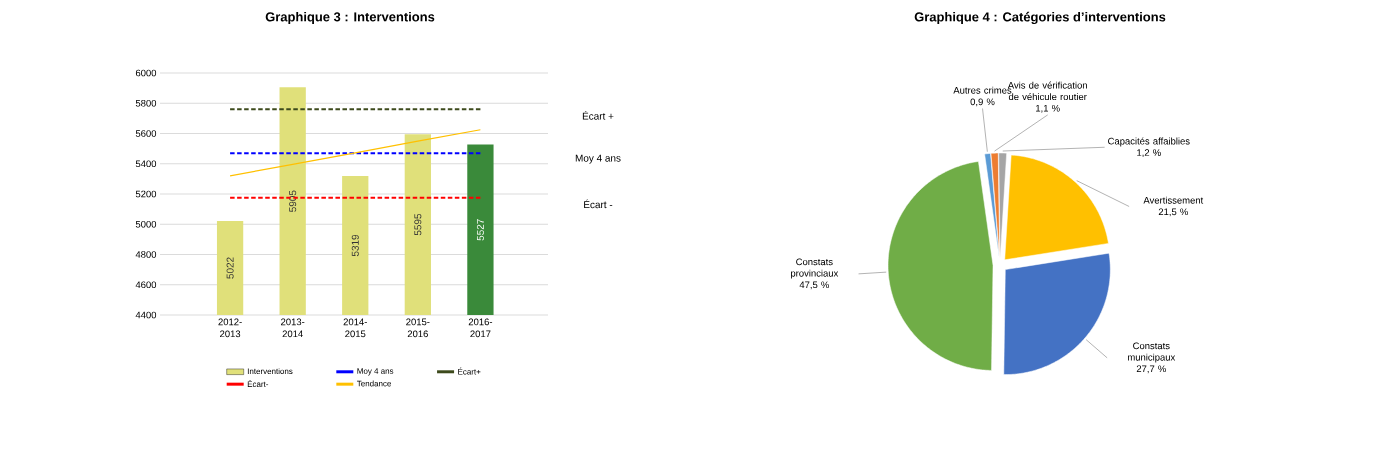 The image size is (1392, 450). What do you see at coordinates (598, 115) in the screenshot?
I see `text: Écart +` at bounding box center [598, 115].